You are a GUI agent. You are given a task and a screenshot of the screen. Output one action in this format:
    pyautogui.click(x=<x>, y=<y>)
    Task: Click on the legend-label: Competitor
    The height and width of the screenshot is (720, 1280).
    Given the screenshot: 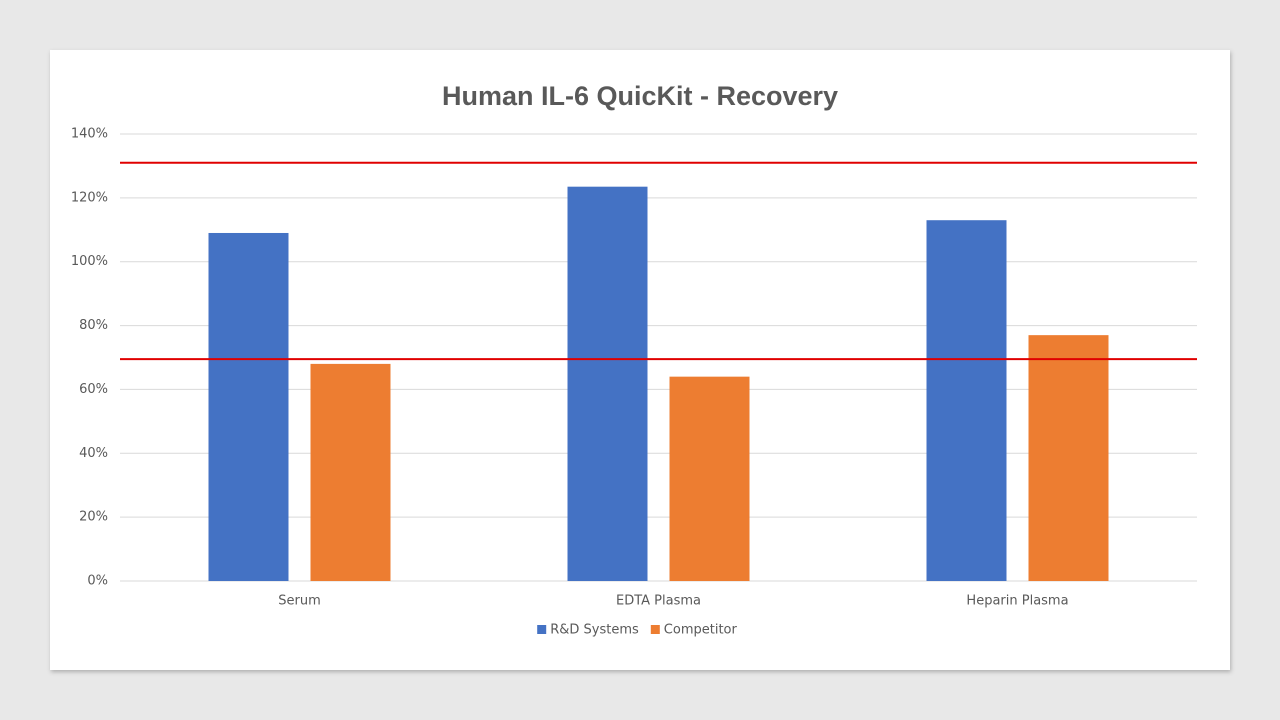 What is the action you would take?
    pyautogui.click(x=701, y=630)
    